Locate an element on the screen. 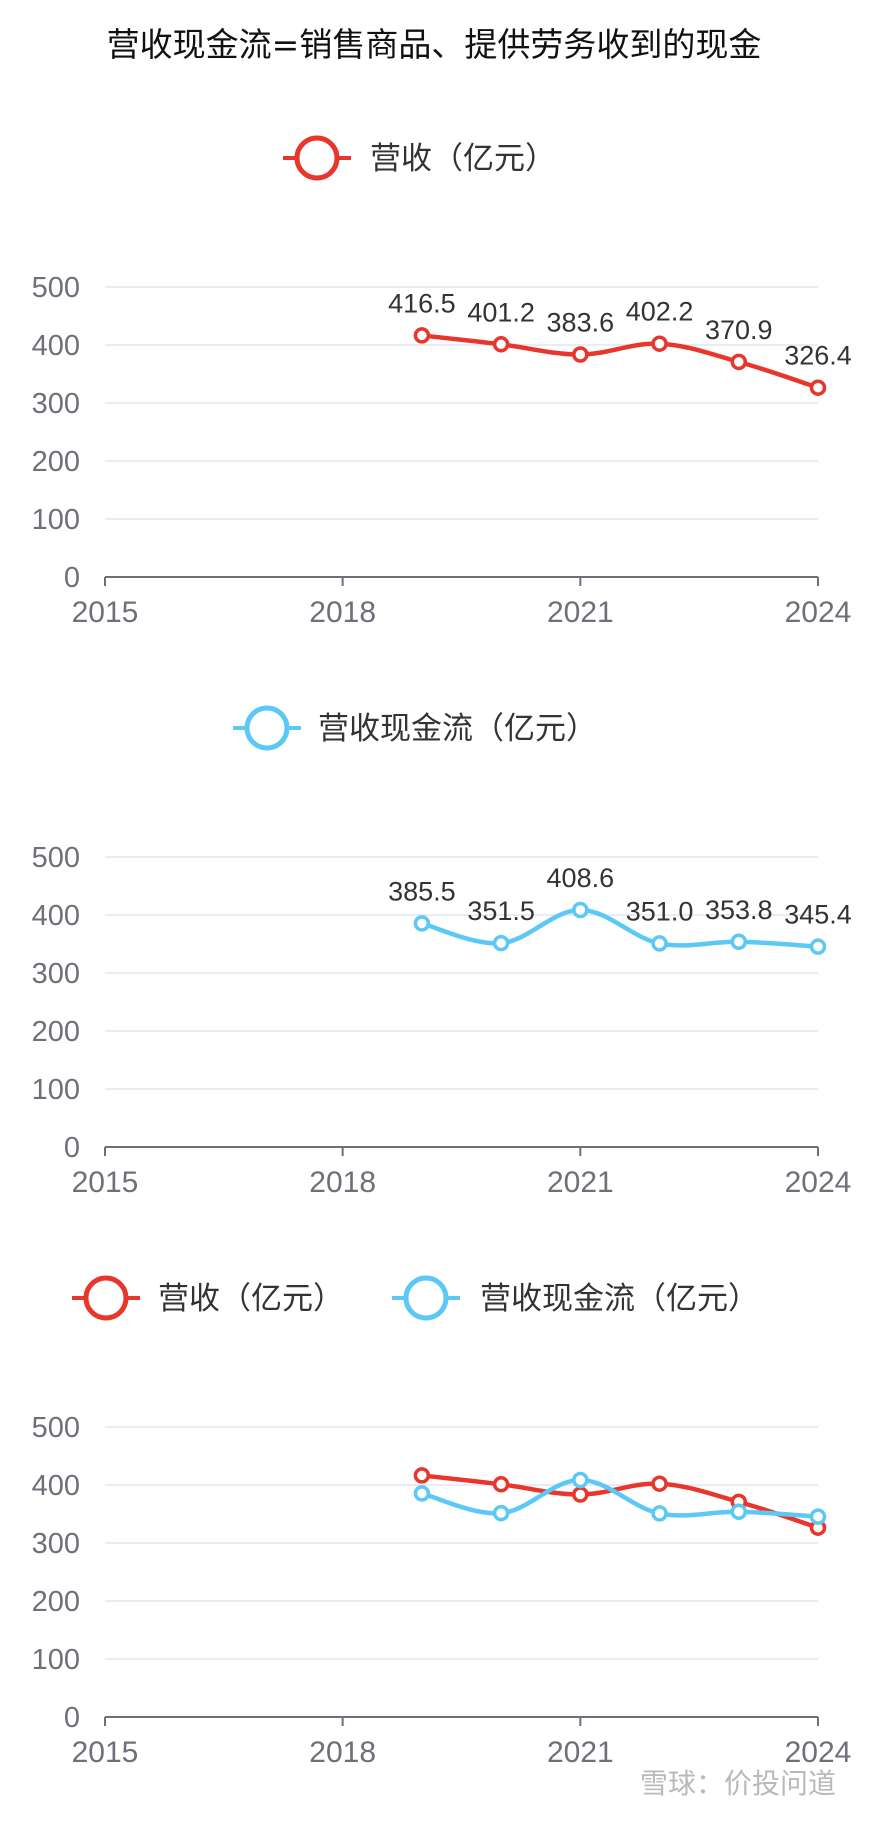 The image size is (884, 1840). watermark: 雪球：价投问道 is located at coordinates (738, 1783).